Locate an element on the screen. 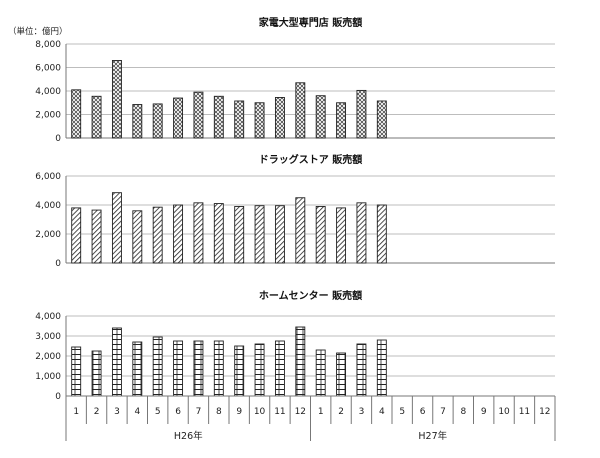  y-tick-label: 8,000 is located at coordinates (48, 45).